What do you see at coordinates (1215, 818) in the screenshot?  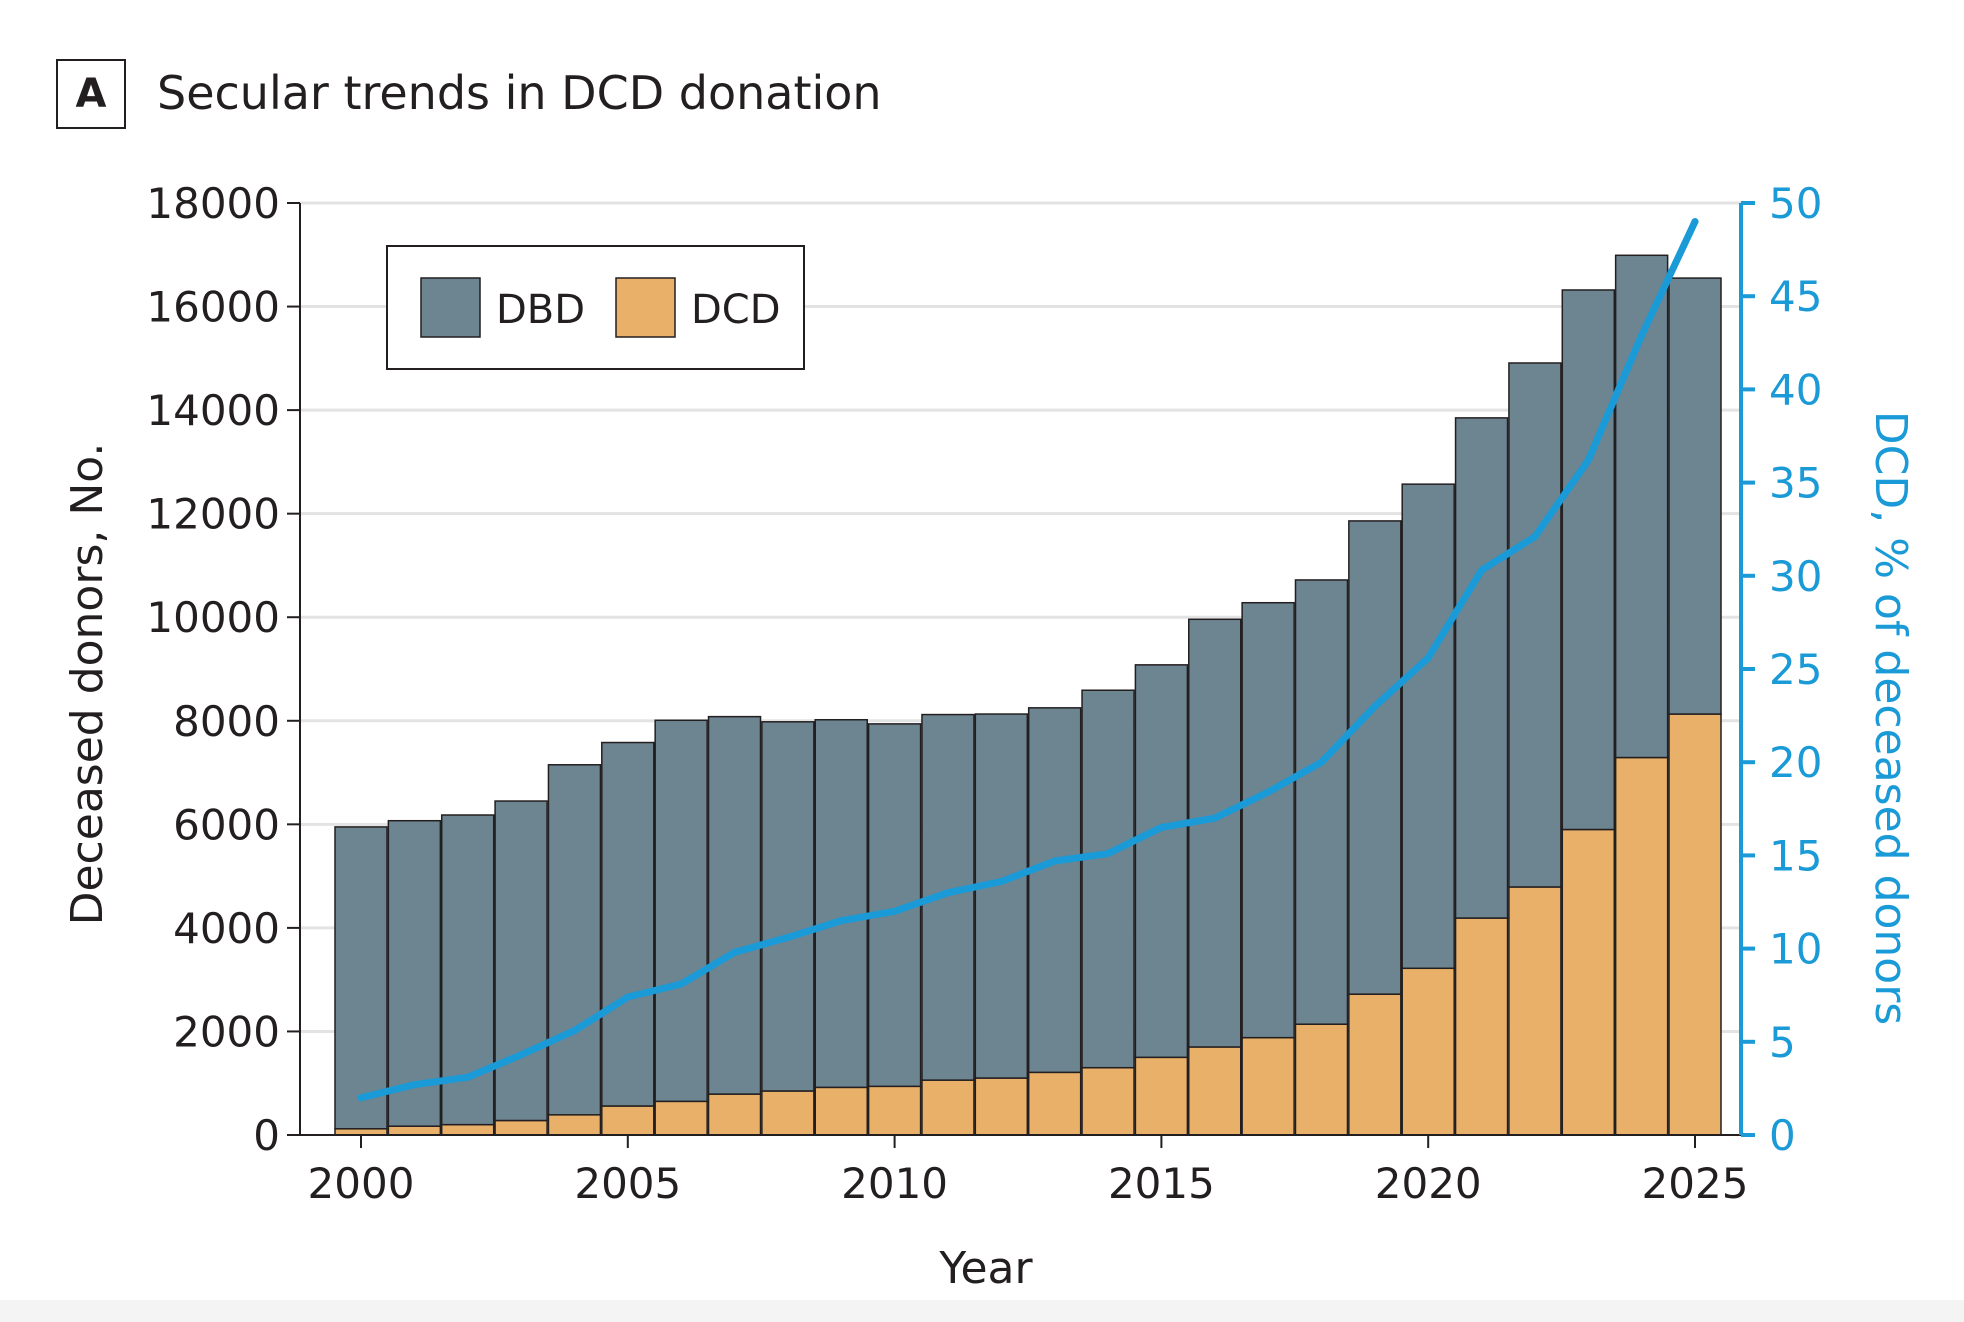 I see `dcd-percent-point-2016` at bounding box center [1215, 818].